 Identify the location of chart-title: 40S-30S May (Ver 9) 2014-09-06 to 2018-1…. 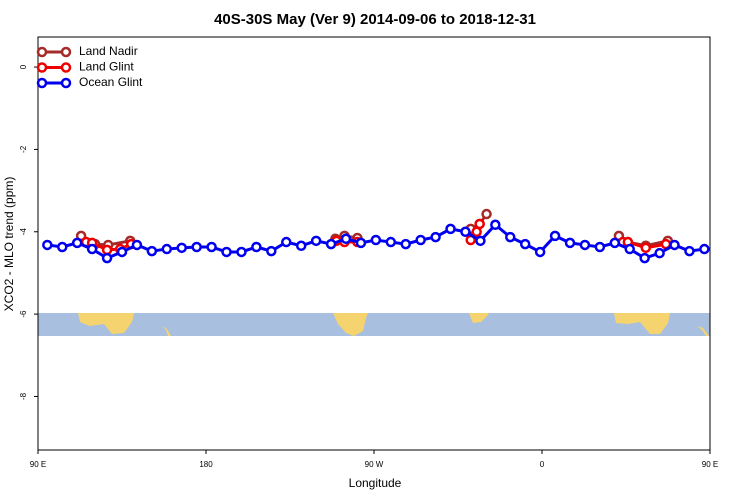
(375, 19).